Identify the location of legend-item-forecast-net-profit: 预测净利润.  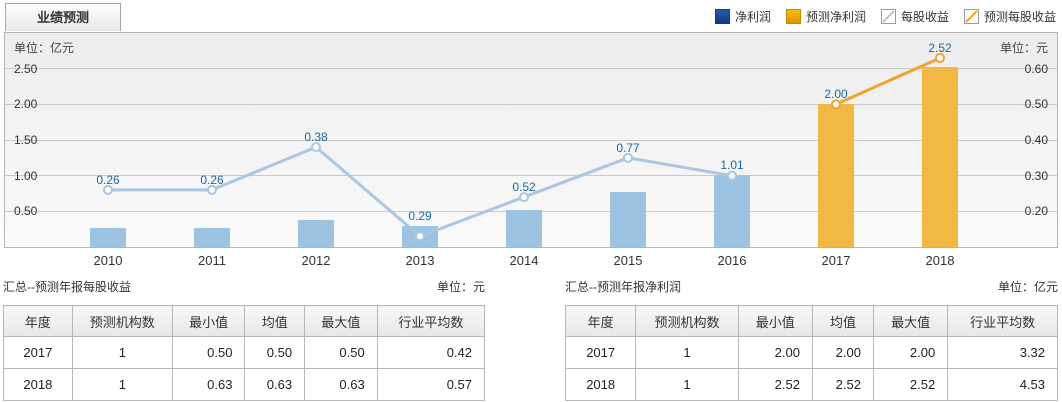
(825, 16).